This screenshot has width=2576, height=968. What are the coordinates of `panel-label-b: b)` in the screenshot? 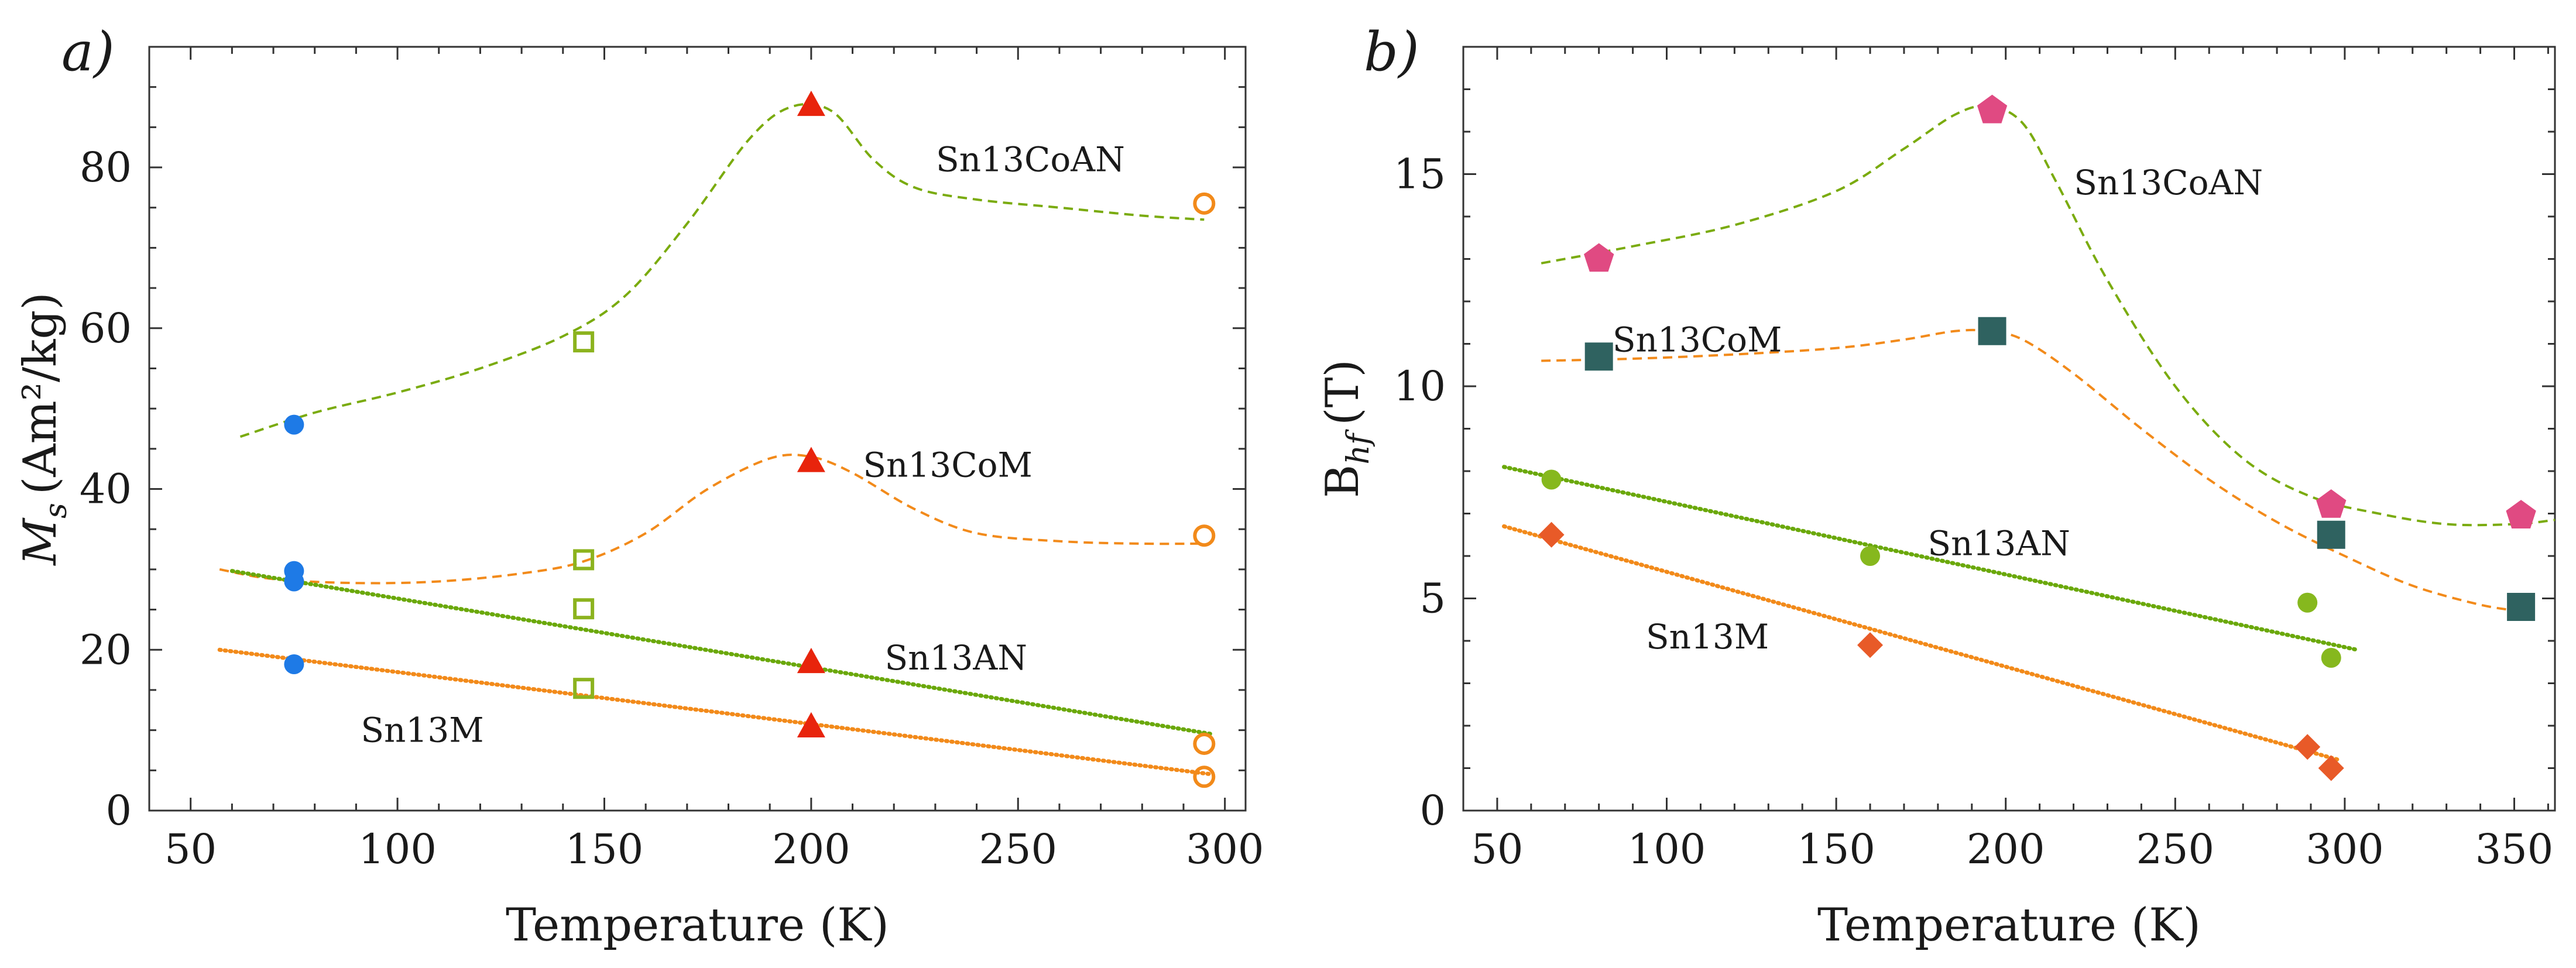 It's located at (1392, 51).